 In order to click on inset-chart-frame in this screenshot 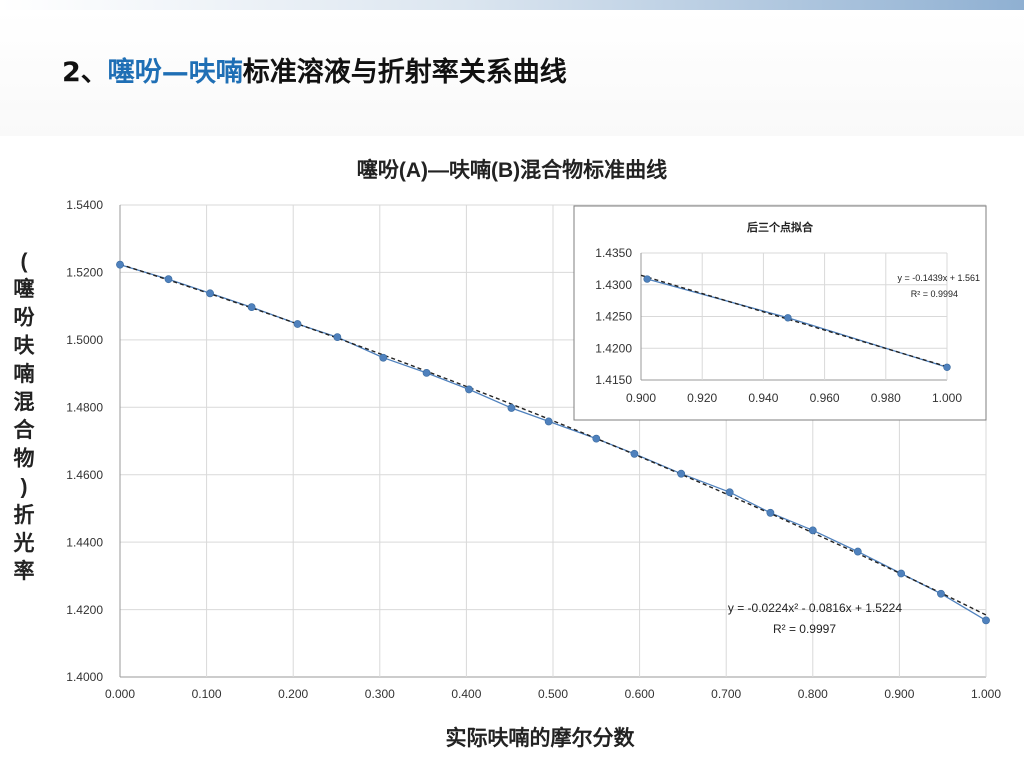, I will do `click(780, 313)`.